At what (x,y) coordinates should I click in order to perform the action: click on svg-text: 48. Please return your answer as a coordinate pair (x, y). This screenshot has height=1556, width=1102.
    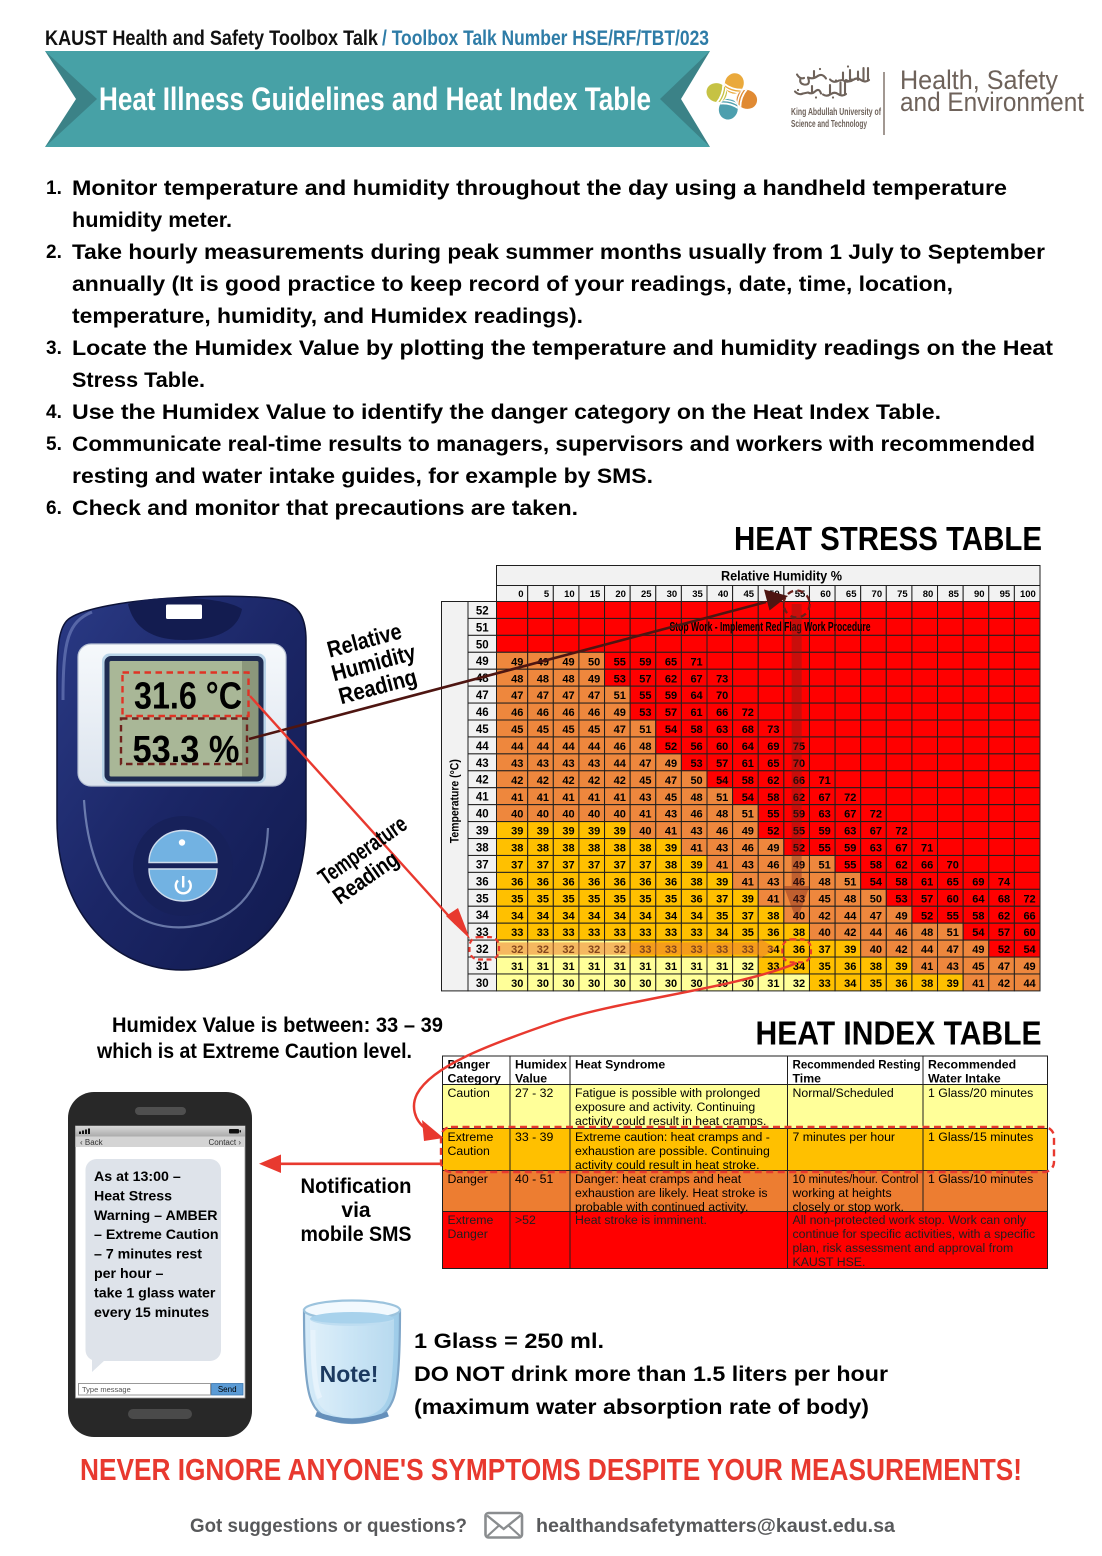
    Looking at the image, I should click on (568, 679).